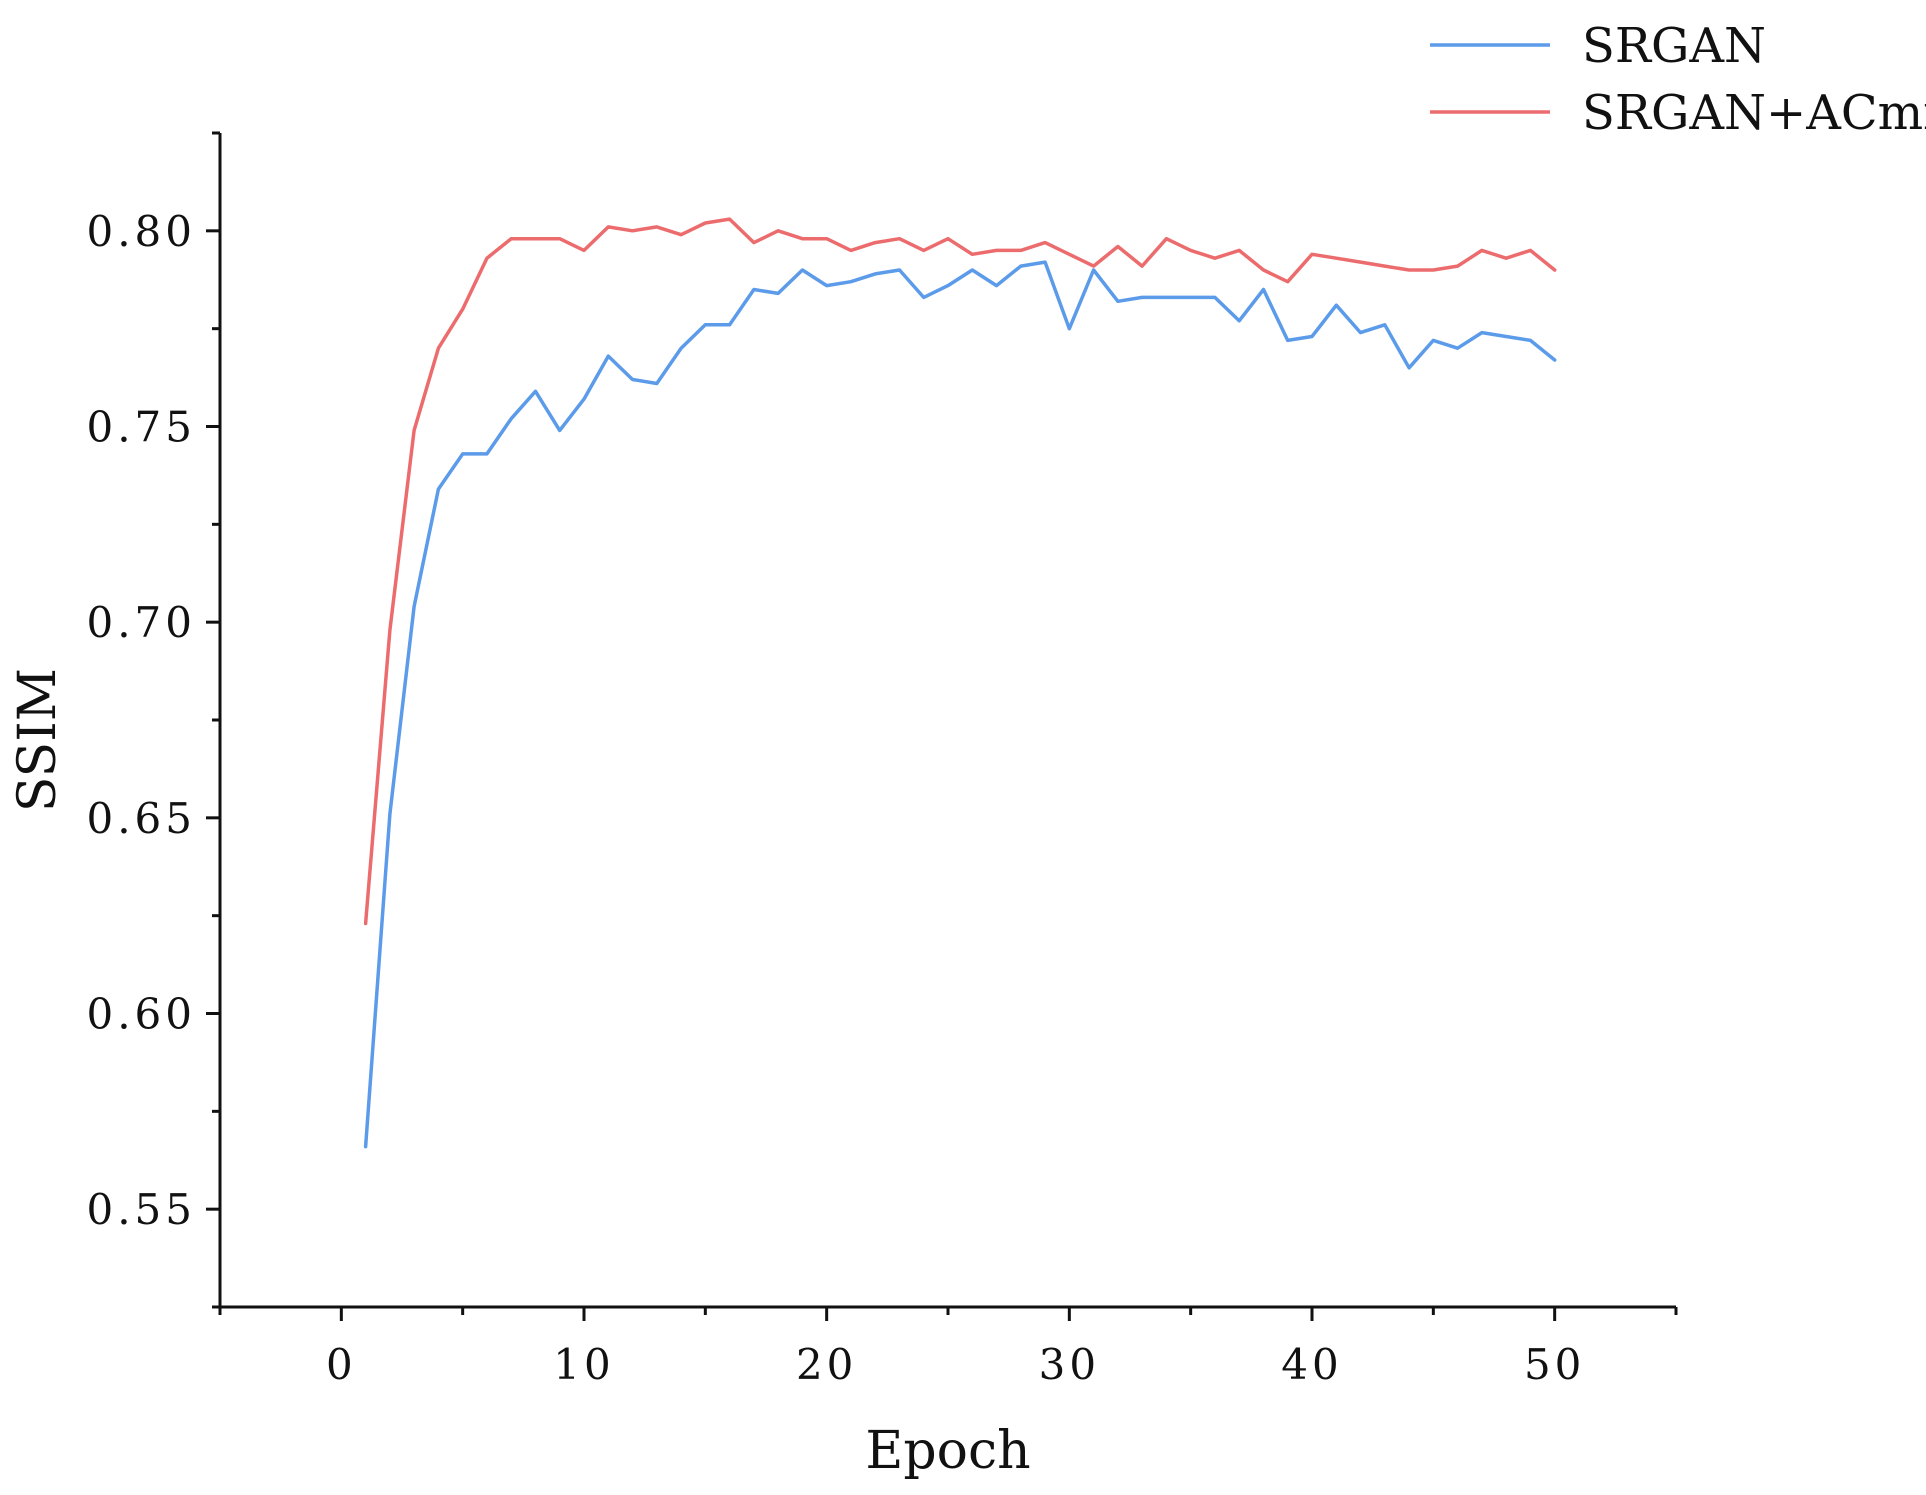 The image size is (1926, 1495). I want to click on x-tick-label: 30, so click(1069, 1364).